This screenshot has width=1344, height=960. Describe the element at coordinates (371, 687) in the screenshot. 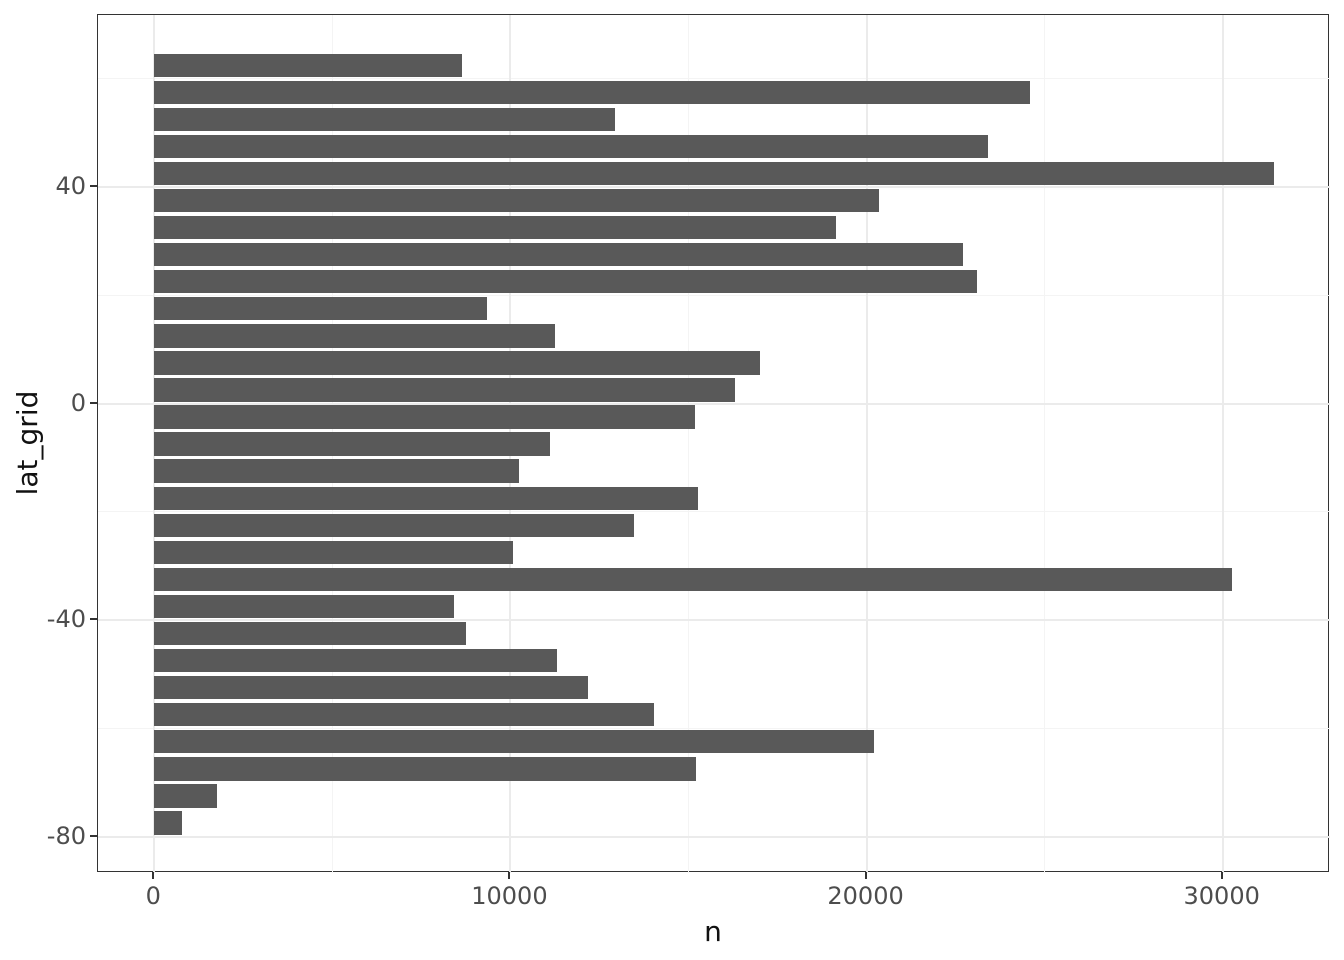

I see `bar-lat--52.5` at that location.